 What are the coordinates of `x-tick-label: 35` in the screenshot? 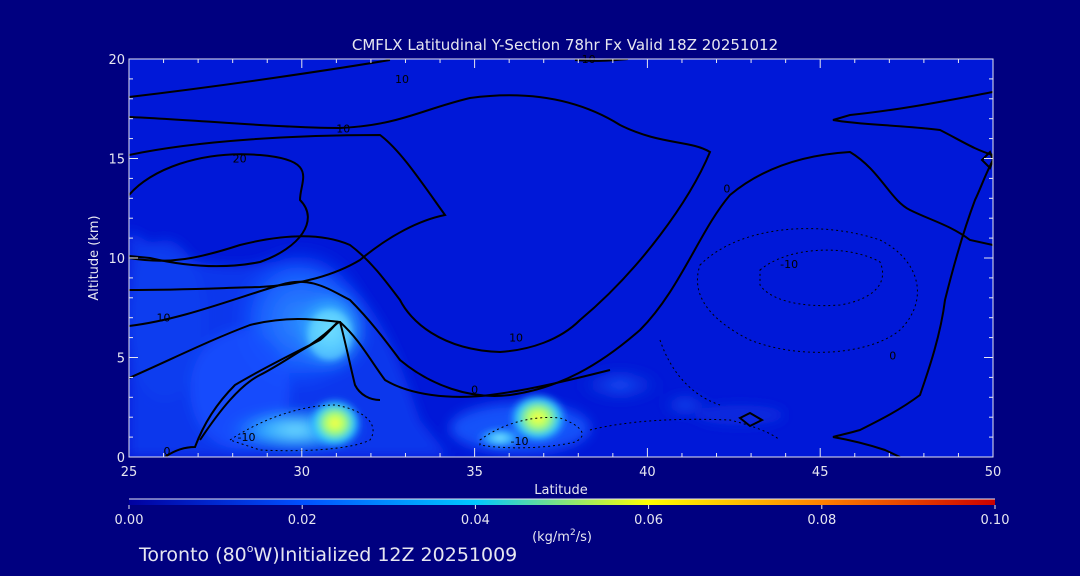 It's located at (474, 472).